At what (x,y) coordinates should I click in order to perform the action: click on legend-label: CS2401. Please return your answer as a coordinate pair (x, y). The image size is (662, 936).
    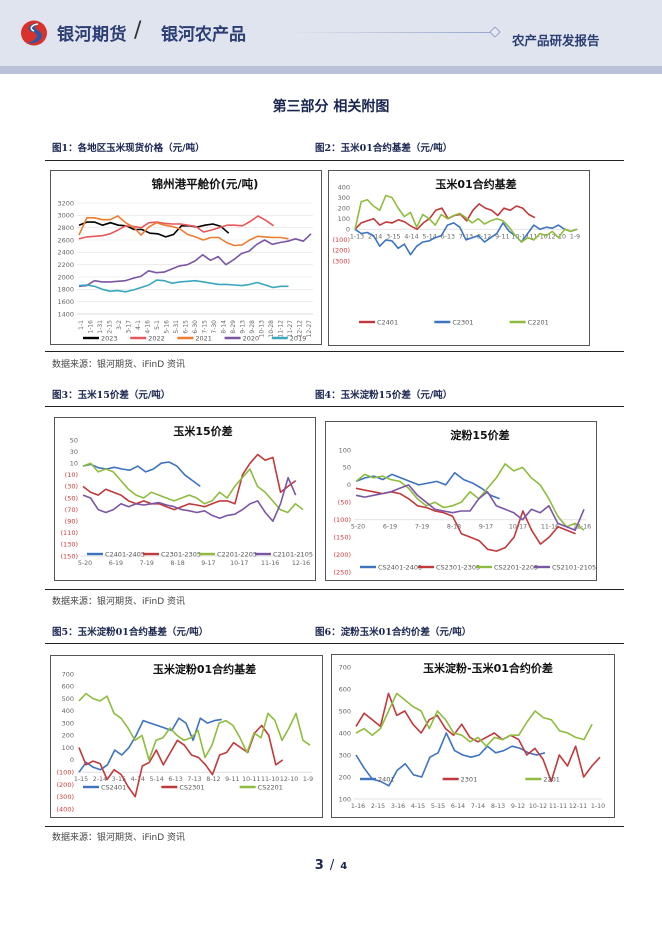
    Looking at the image, I should click on (113, 787).